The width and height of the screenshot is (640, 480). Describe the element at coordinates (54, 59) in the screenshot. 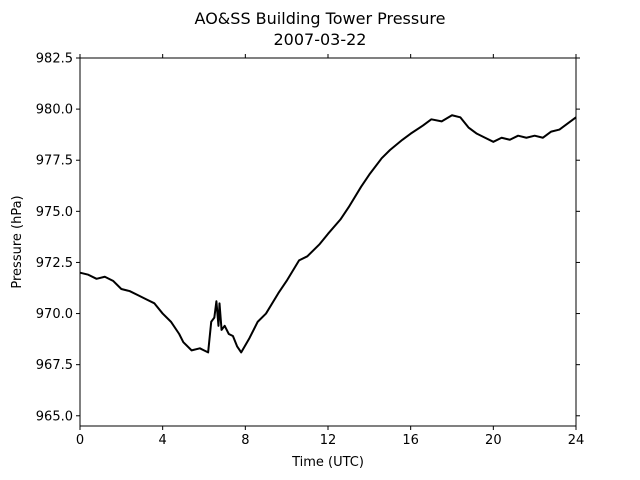

I see `y-tick-label: 982.5` at that location.